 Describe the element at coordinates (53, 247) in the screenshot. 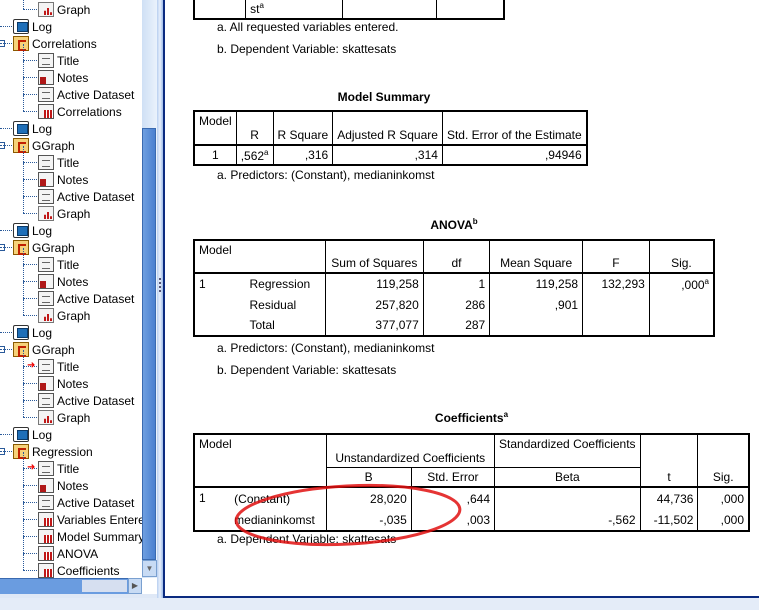

I see `tree-item-label: GGraph` at that location.